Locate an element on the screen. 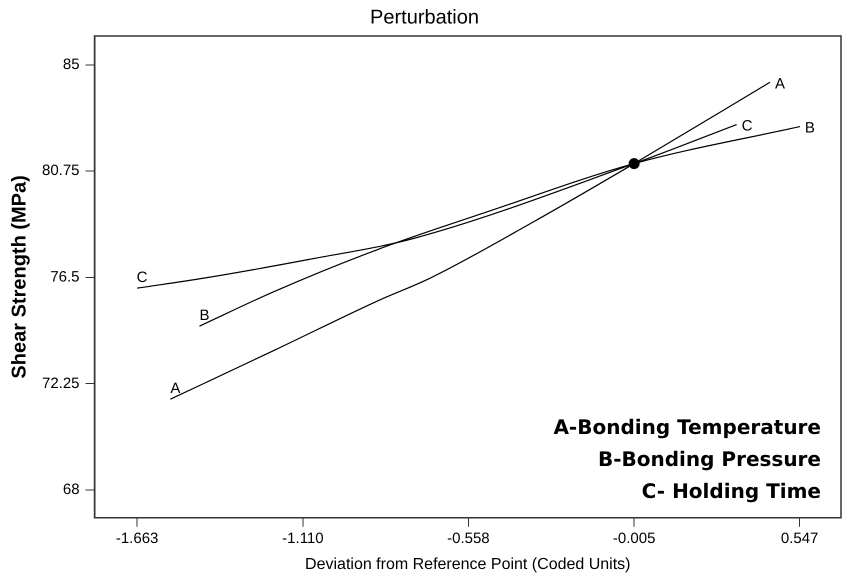 This screenshot has height=582, width=847. annotation: C- Holding Time is located at coordinates (731, 490).